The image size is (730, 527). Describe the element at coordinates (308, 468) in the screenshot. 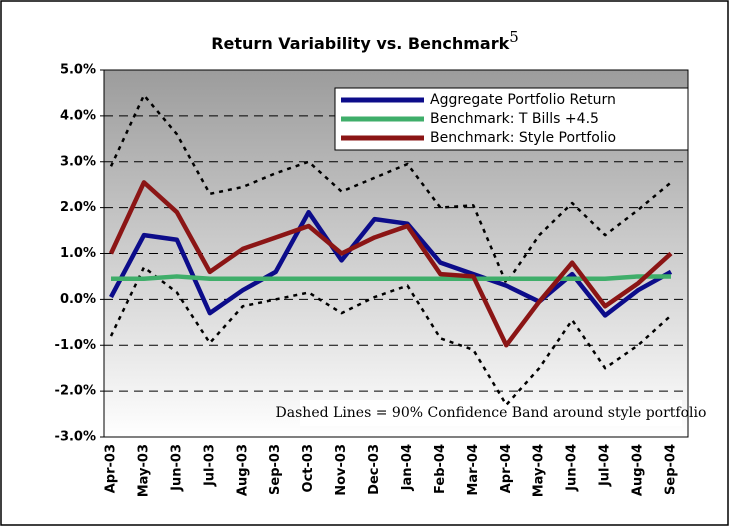

I see `x-tick-label: Oct-03` at that location.